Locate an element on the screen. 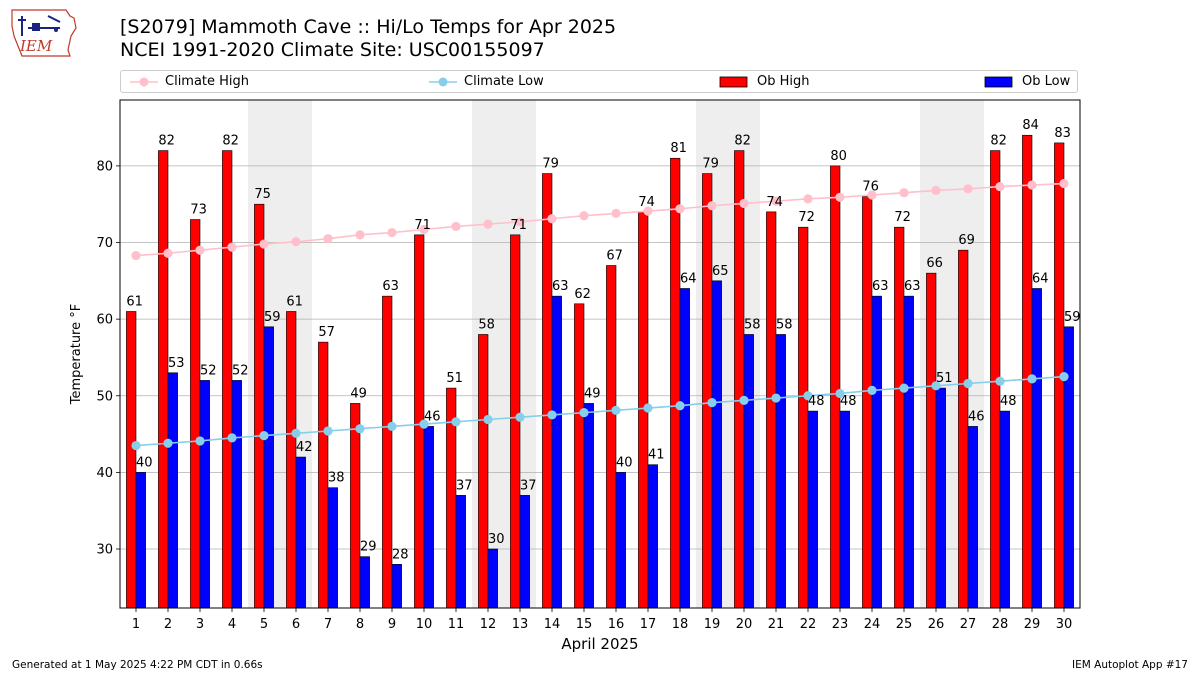  ob-low-swatch-icon is located at coordinates (998, 82).